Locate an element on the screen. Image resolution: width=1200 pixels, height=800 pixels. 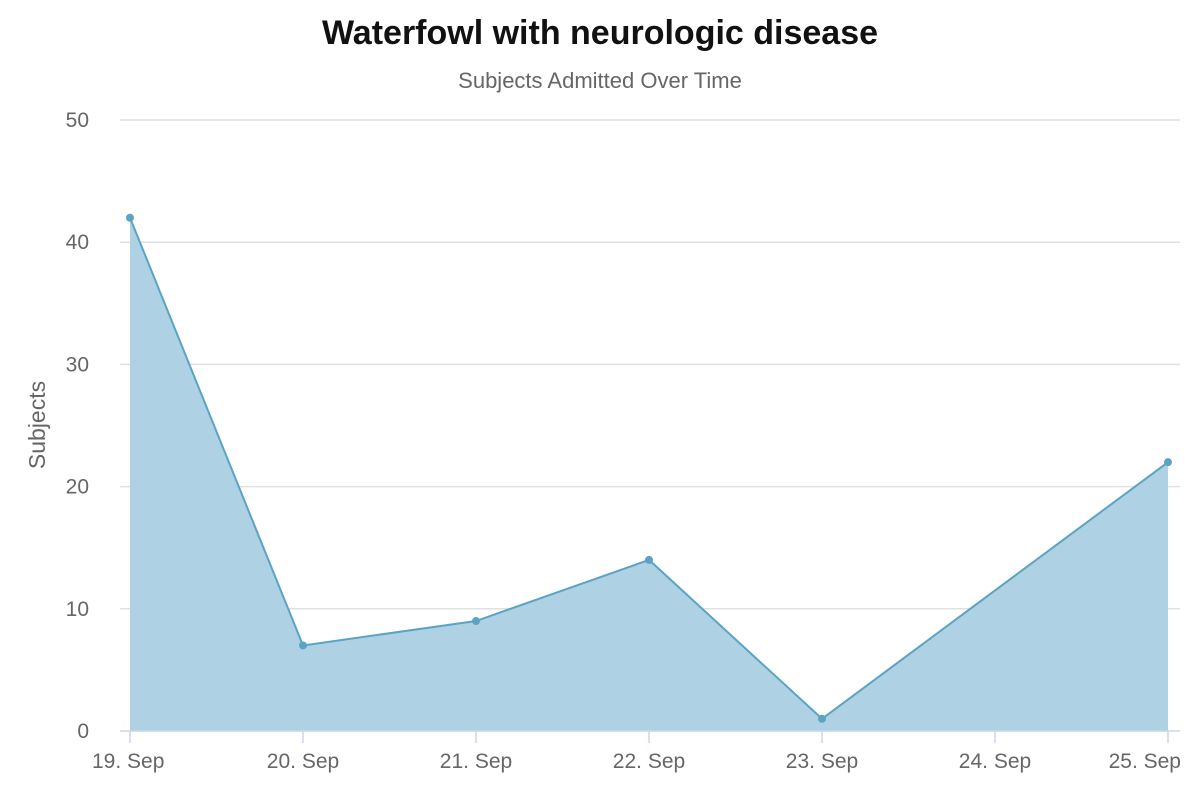
y-tick-label: 10 is located at coordinates (77, 609).